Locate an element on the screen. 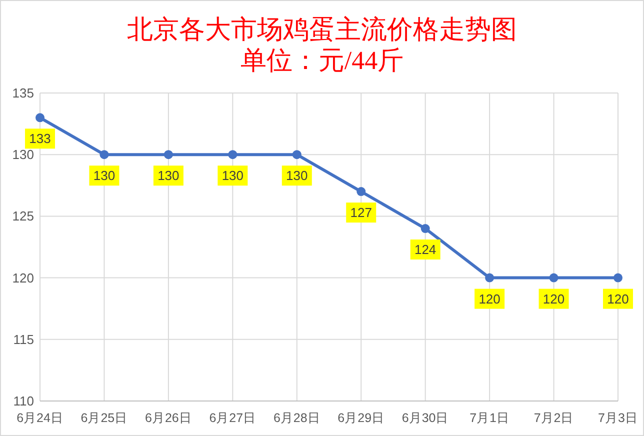  data-label: 127 is located at coordinates (361, 212).